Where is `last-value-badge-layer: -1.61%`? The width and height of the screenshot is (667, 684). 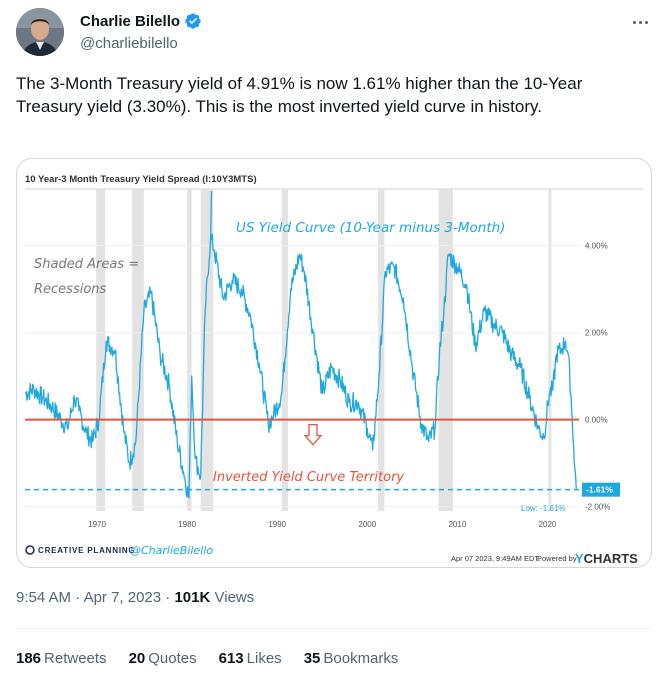
last-value-badge-layer: -1.61% is located at coordinates (601, 489).